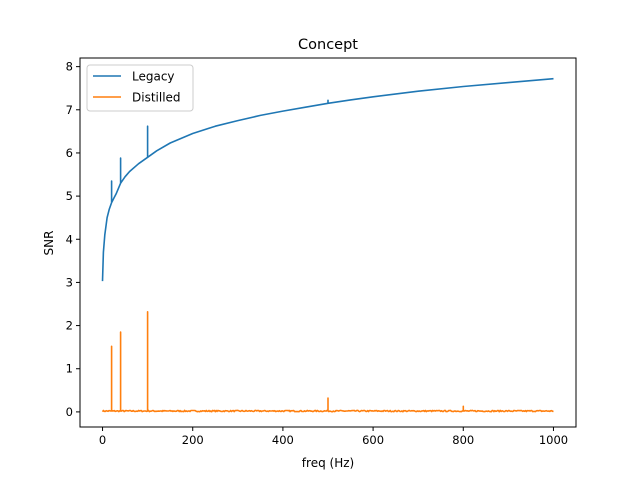  I want to click on x-tick-label: 1000, so click(553, 440).